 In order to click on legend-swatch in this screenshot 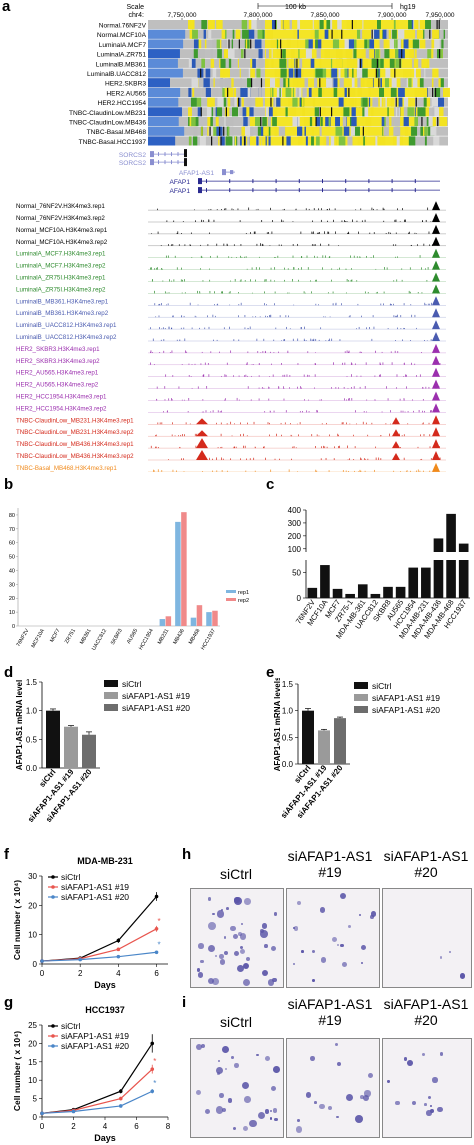, I will do `click(361, 709)`.